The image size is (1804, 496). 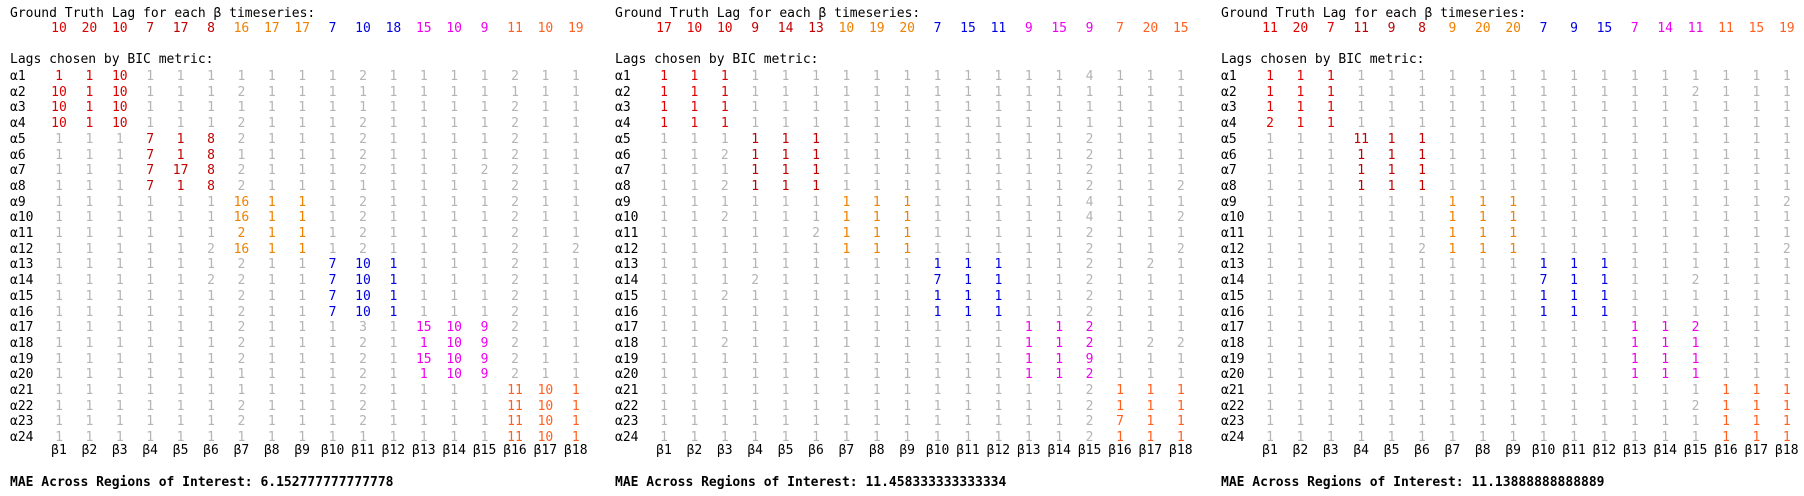 What do you see at coordinates (180, 171) in the screenshot?
I see `lag-cell: 17` at bounding box center [180, 171].